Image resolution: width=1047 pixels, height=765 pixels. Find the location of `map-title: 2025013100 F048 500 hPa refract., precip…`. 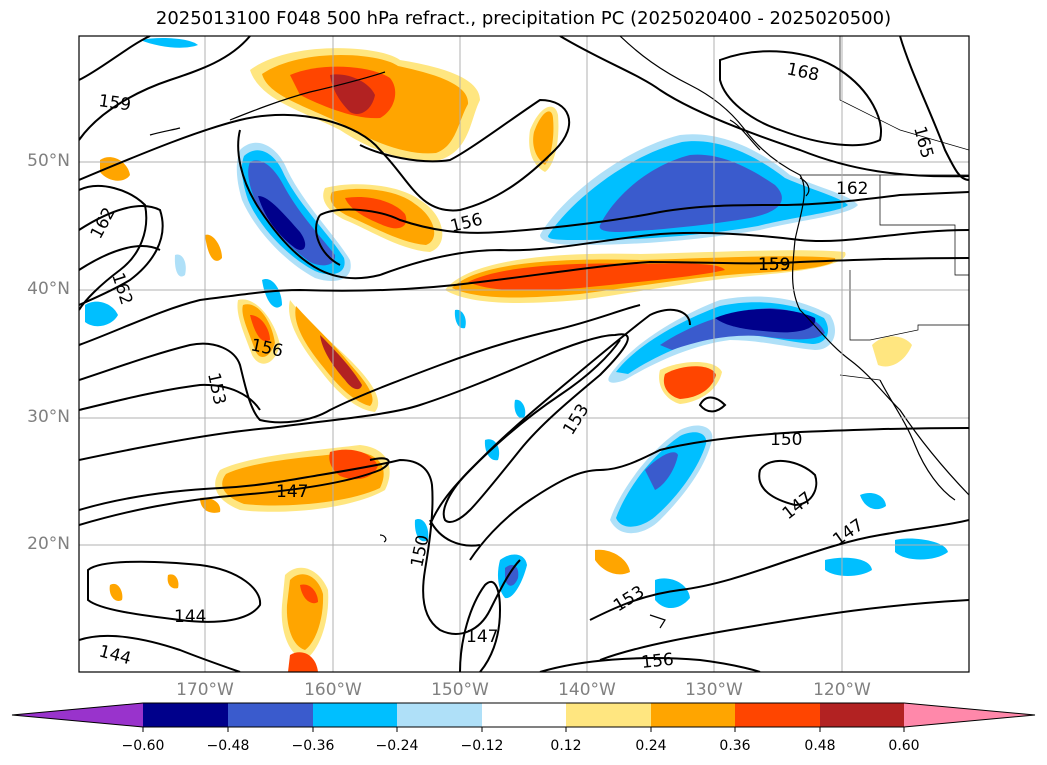

map-title: 2025013100 F048 500 hPa refract., precip… is located at coordinates (523, 18).